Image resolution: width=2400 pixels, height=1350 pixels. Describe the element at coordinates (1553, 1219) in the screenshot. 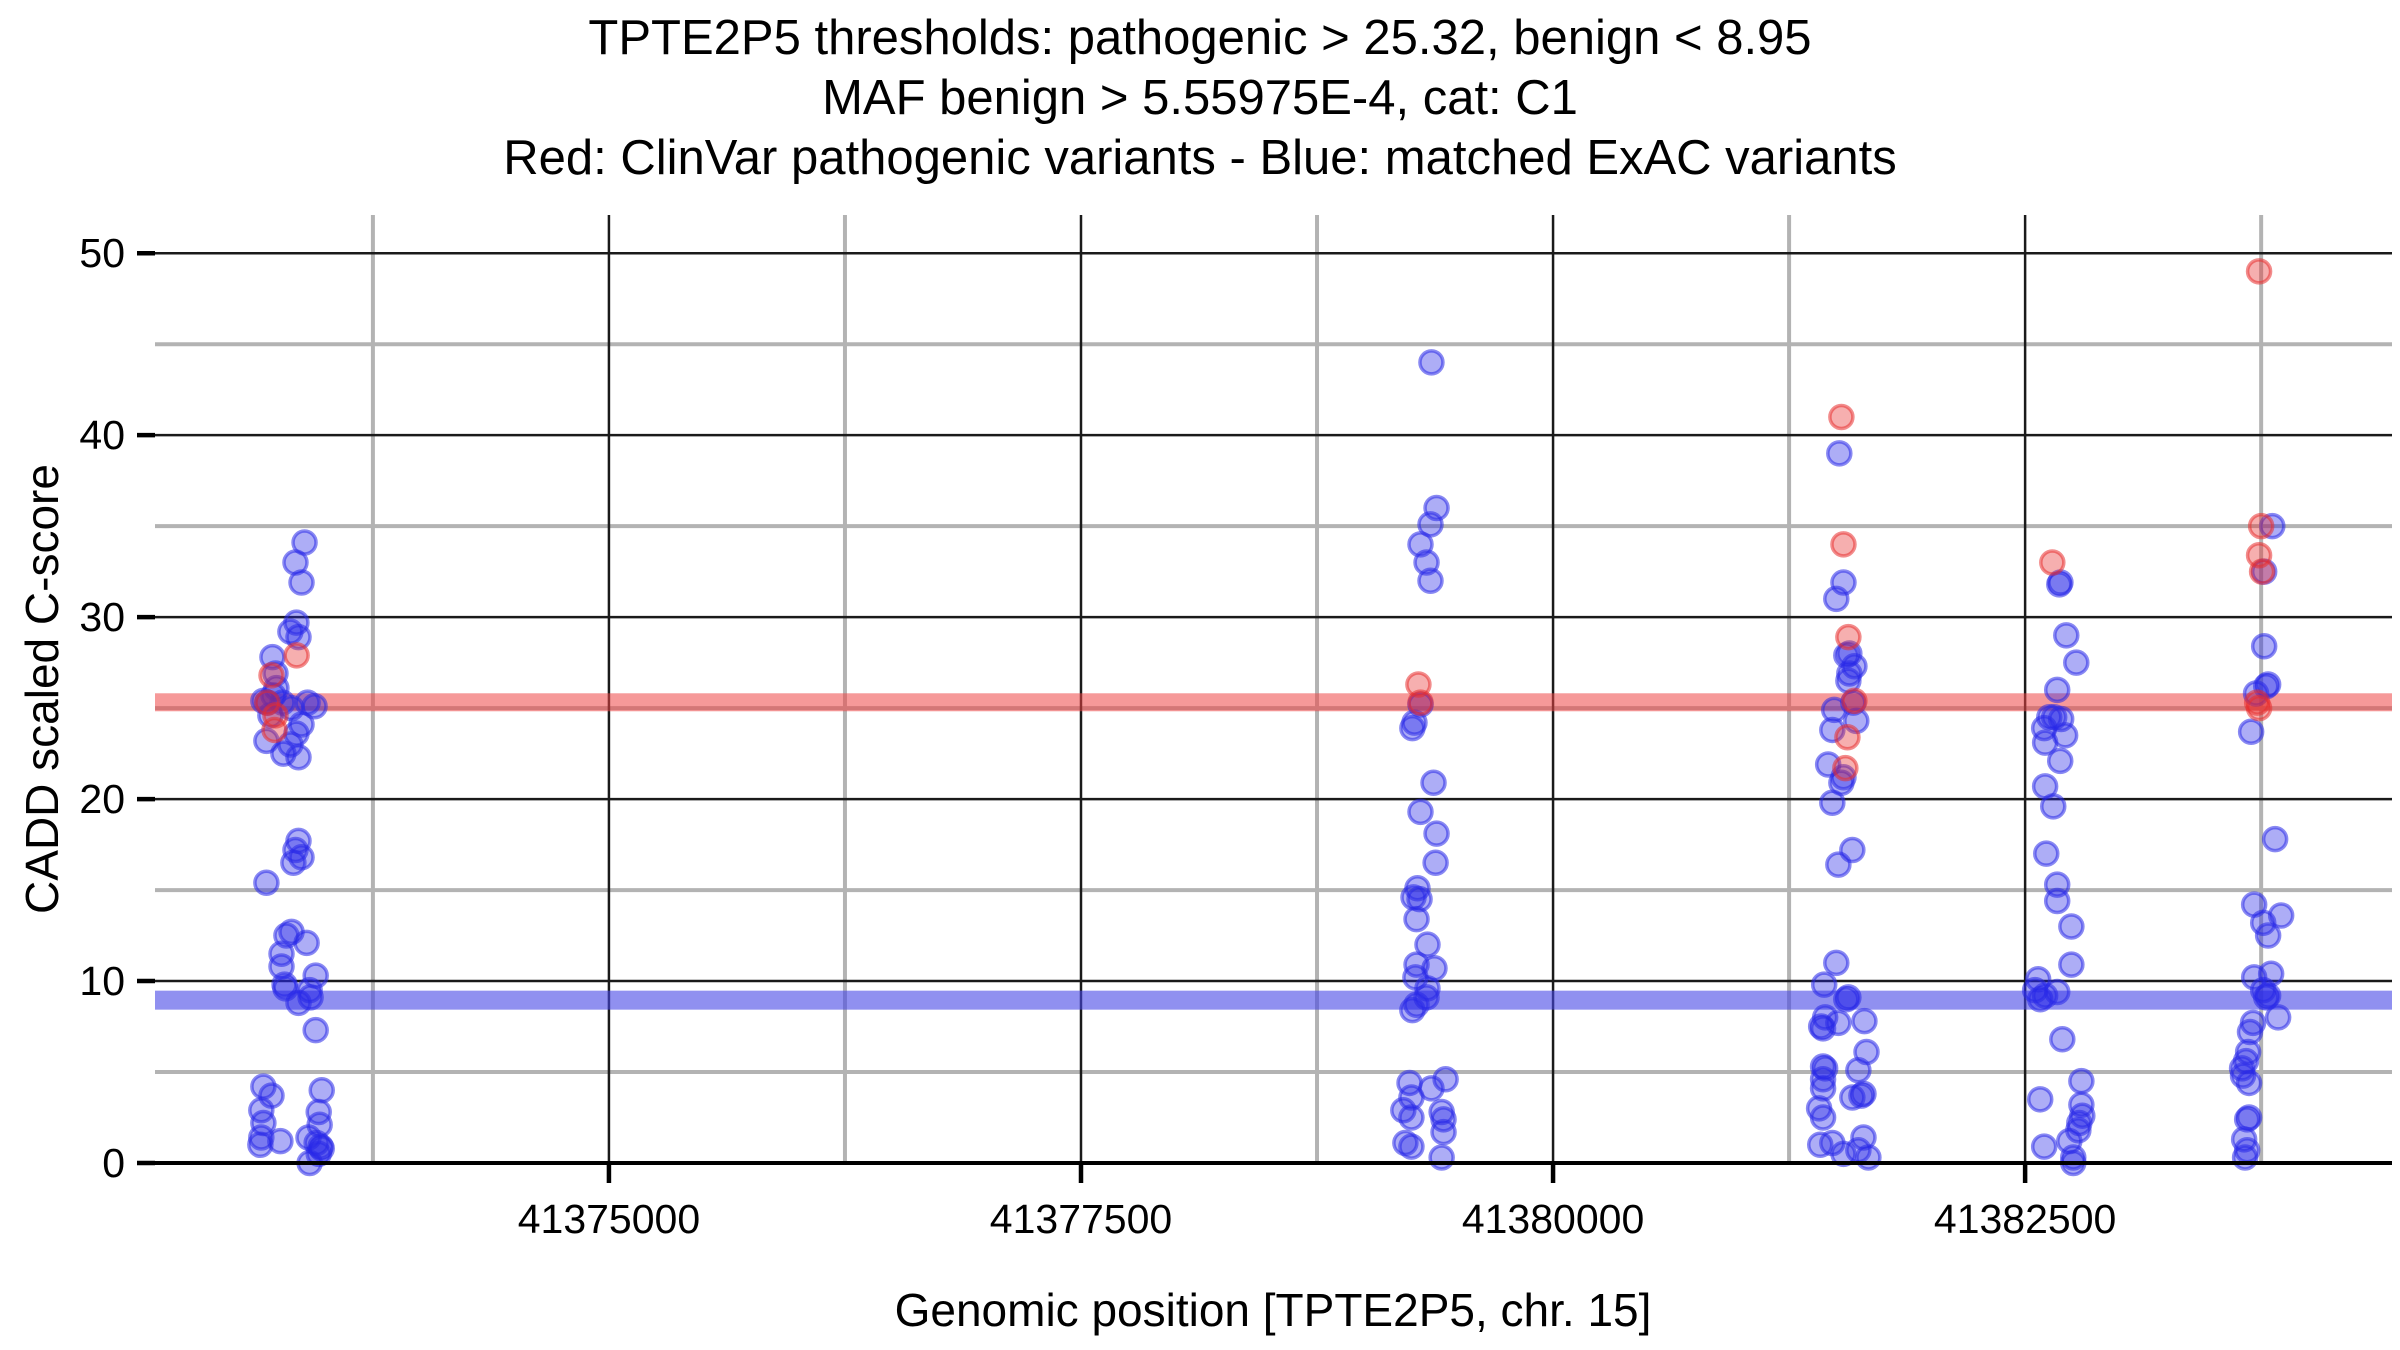

I see `x-tick-label: 41380000` at that location.